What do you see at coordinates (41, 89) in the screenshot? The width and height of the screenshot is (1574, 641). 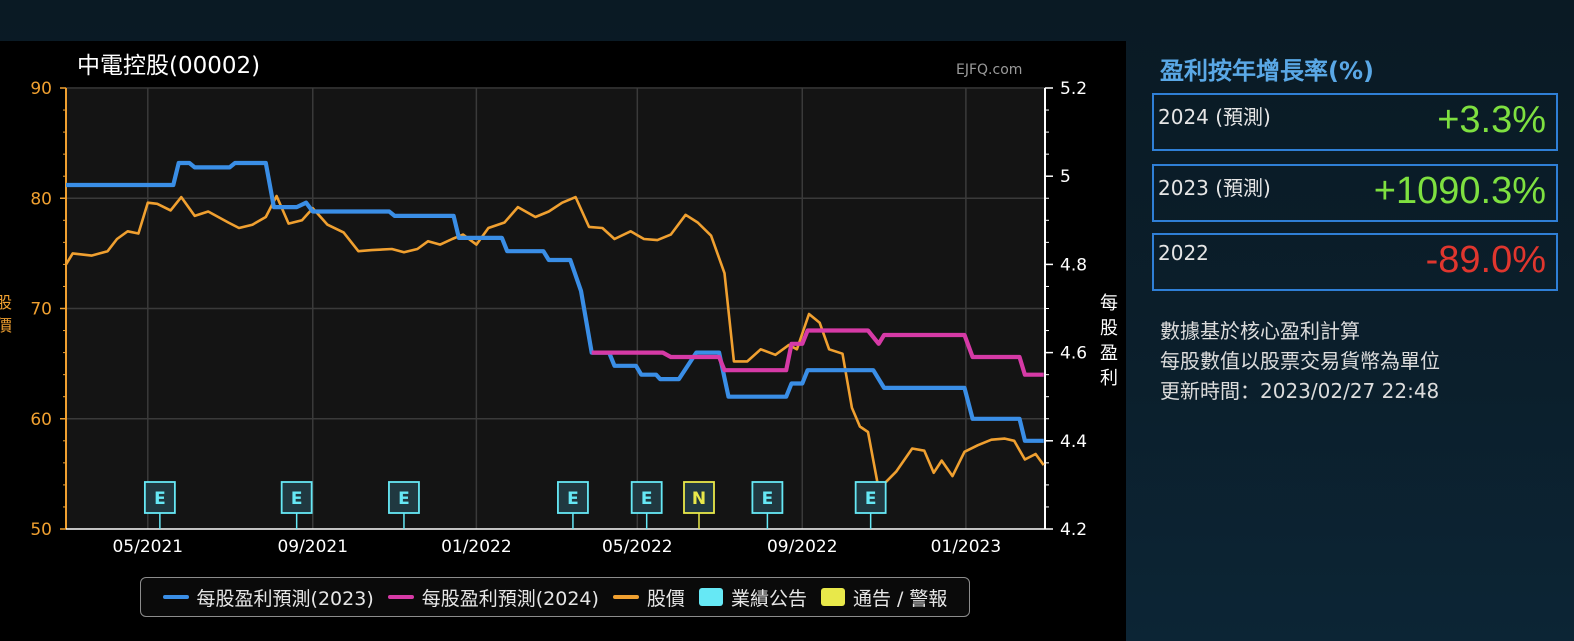 I see `left-tick-label: 90` at bounding box center [41, 89].